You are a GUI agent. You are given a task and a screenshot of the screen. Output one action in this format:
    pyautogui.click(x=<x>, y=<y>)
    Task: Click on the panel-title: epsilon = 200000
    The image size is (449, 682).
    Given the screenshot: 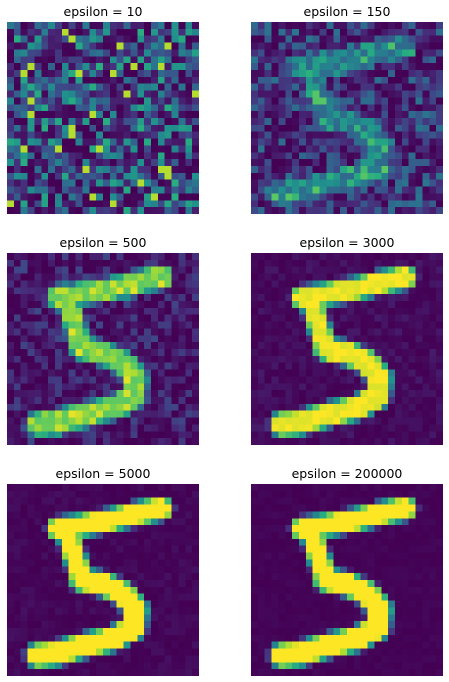 What is the action you would take?
    pyautogui.click(x=347, y=473)
    